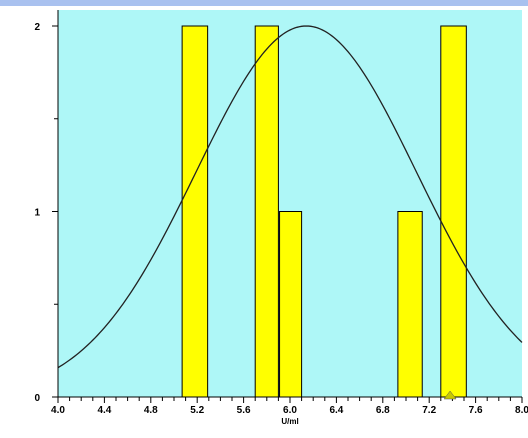  What do you see at coordinates (383, 410) in the screenshot?
I see `x-tick-label: 6.8` at bounding box center [383, 410].